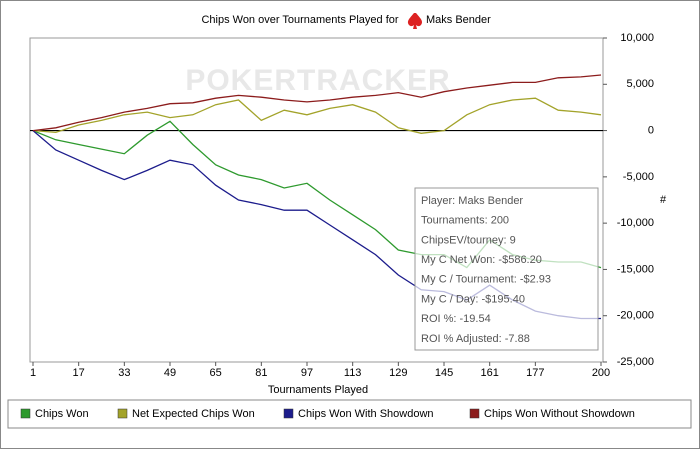  I want to click on y-tick-label: -15,000, so click(635, 269).